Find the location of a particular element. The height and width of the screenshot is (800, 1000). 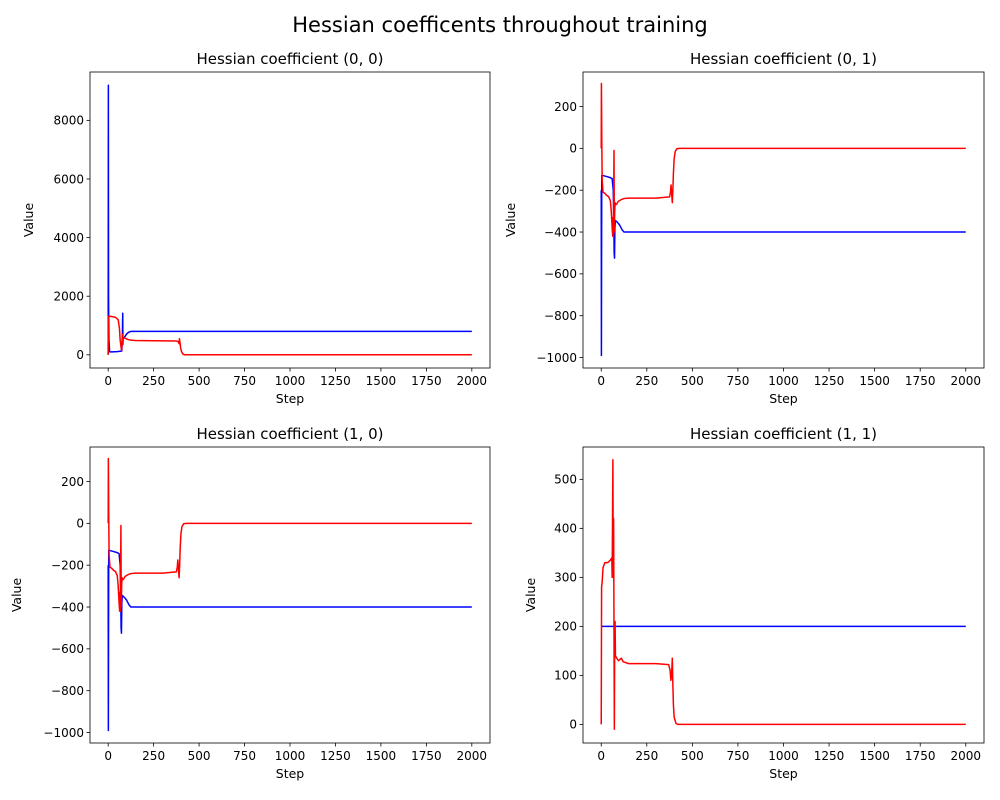

y-tick-label: 100 is located at coordinates (565, 676).